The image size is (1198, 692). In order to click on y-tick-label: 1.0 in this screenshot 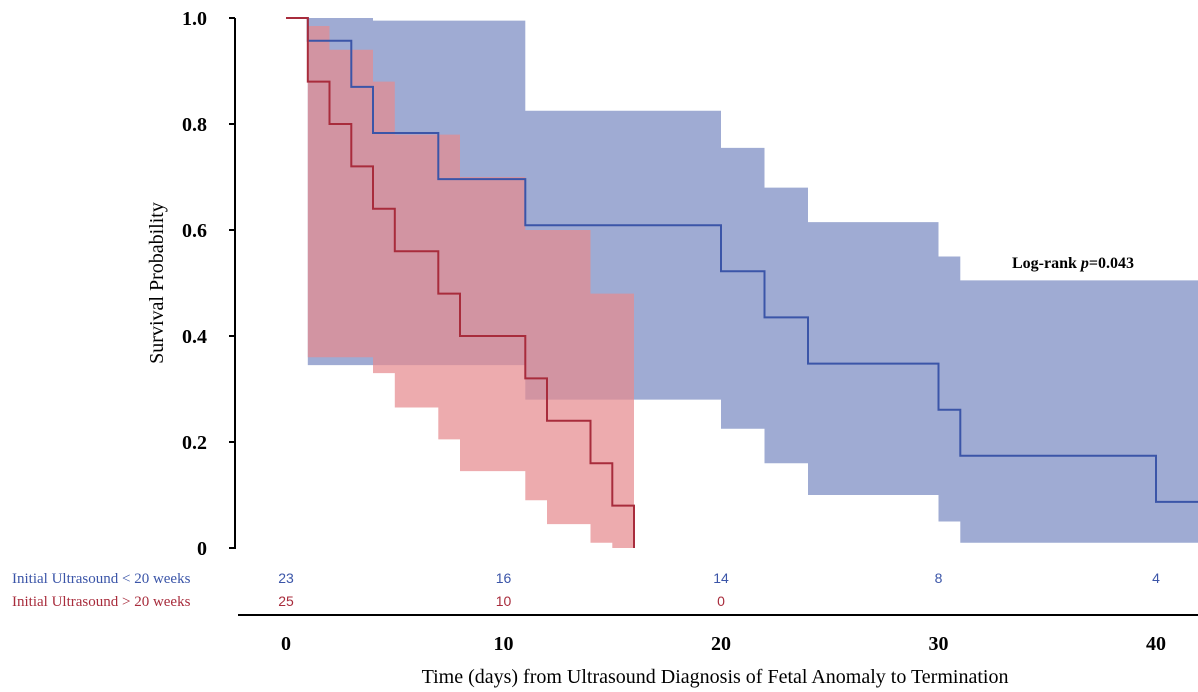, I will do `click(194, 19)`.